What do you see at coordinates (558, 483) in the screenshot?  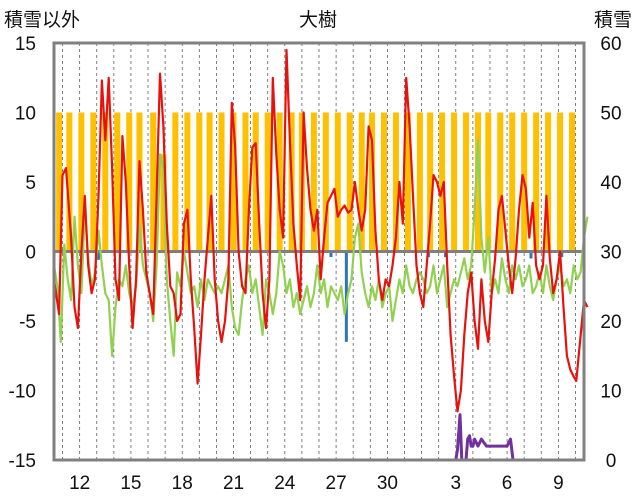 I see `x-tick-label: 9` at bounding box center [558, 483].